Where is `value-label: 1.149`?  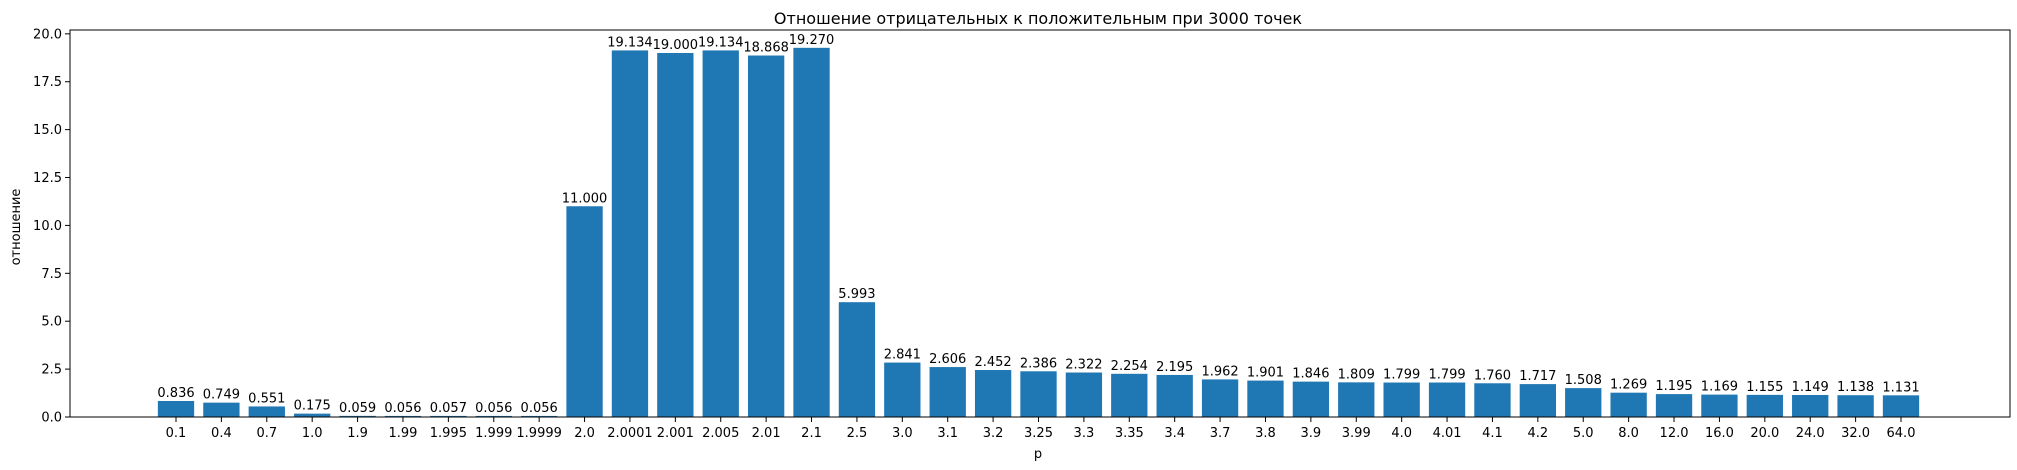
value-label: 1.149 is located at coordinates (1810, 387).